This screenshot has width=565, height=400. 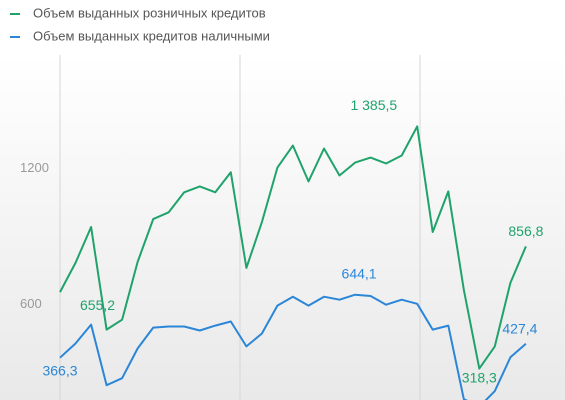 I want to click on value-label: 856,8, so click(x=525, y=231).